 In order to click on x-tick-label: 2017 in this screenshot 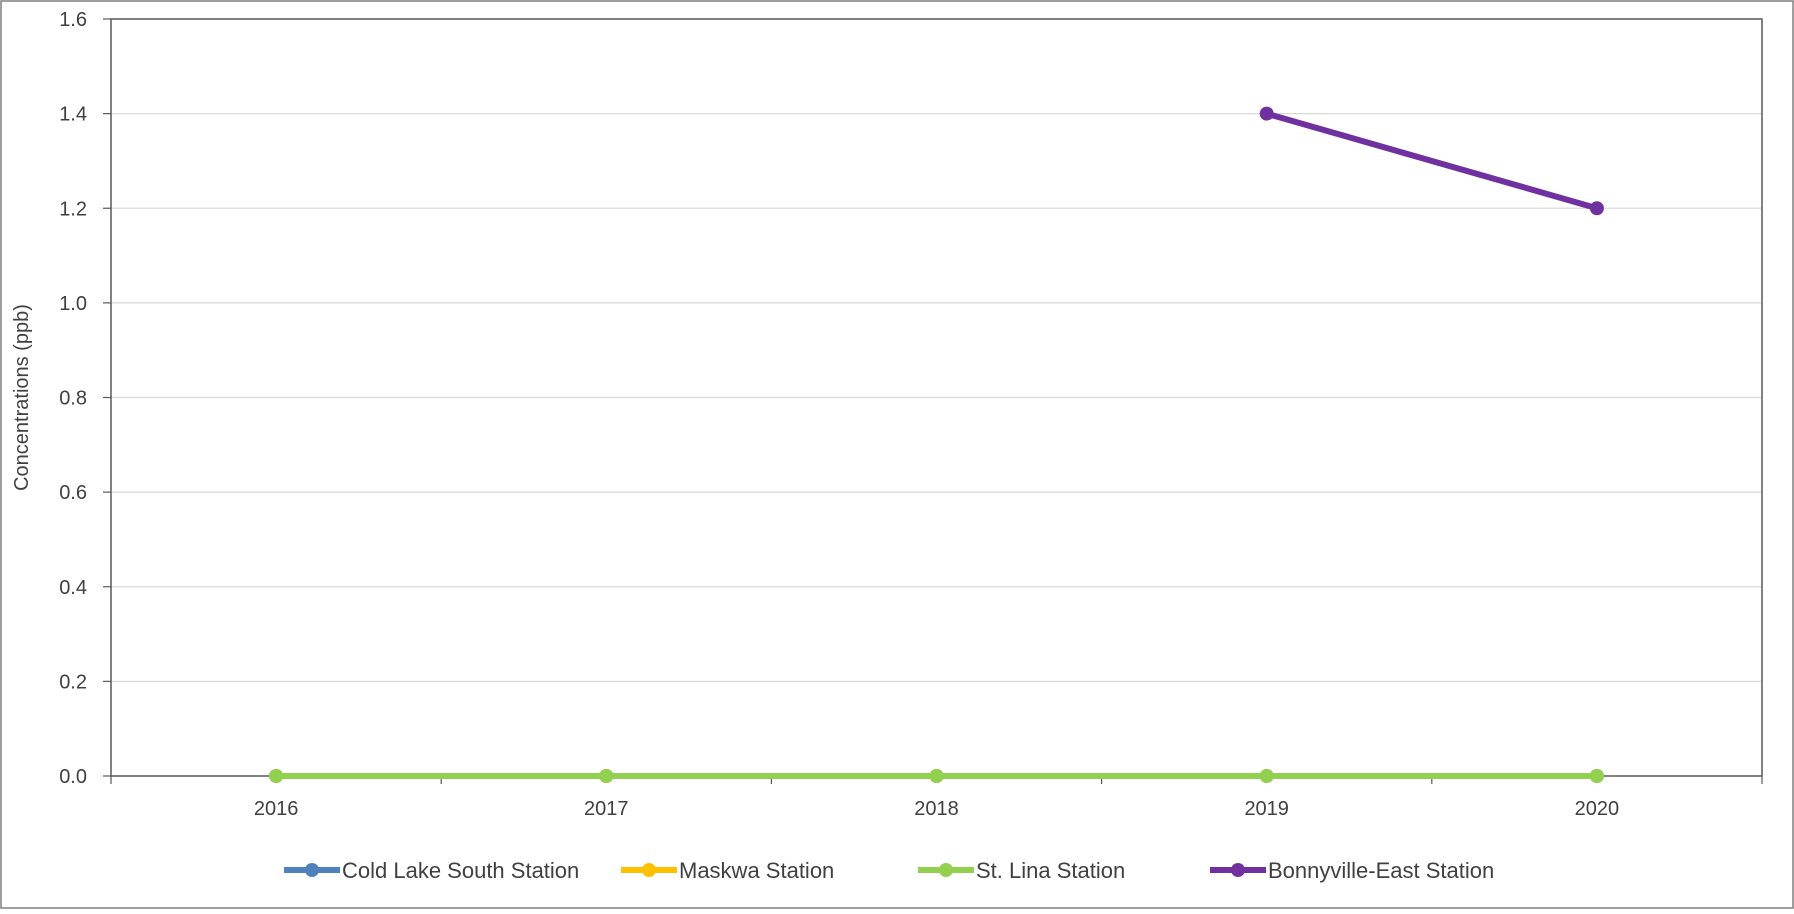, I will do `click(606, 809)`.